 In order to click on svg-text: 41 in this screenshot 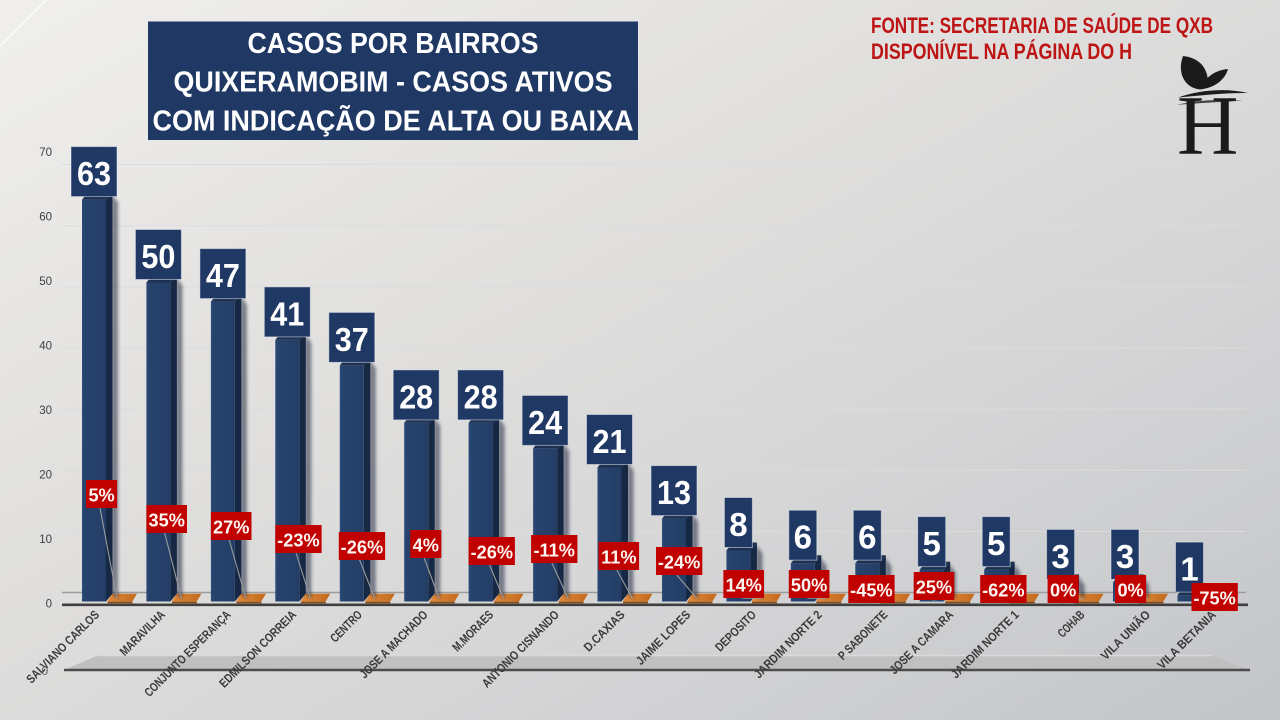, I will do `click(287, 313)`.